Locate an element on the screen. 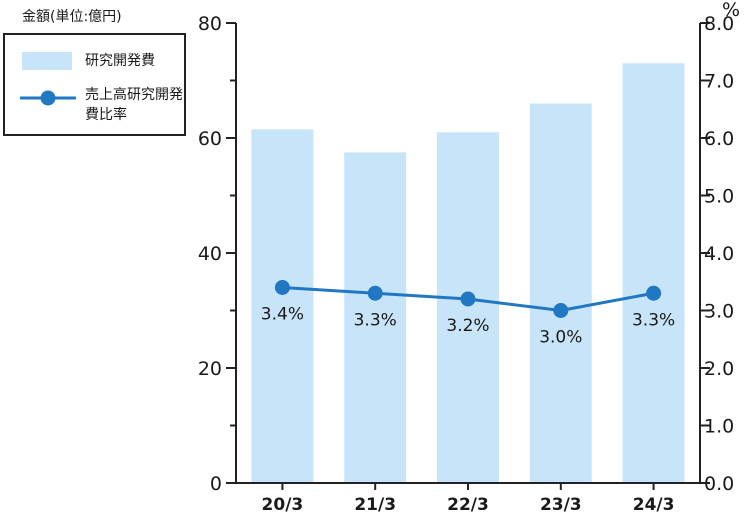 The height and width of the screenshot is (520, 750). y-right-tick-label: 7.0 is located at coordinates (719, 82).